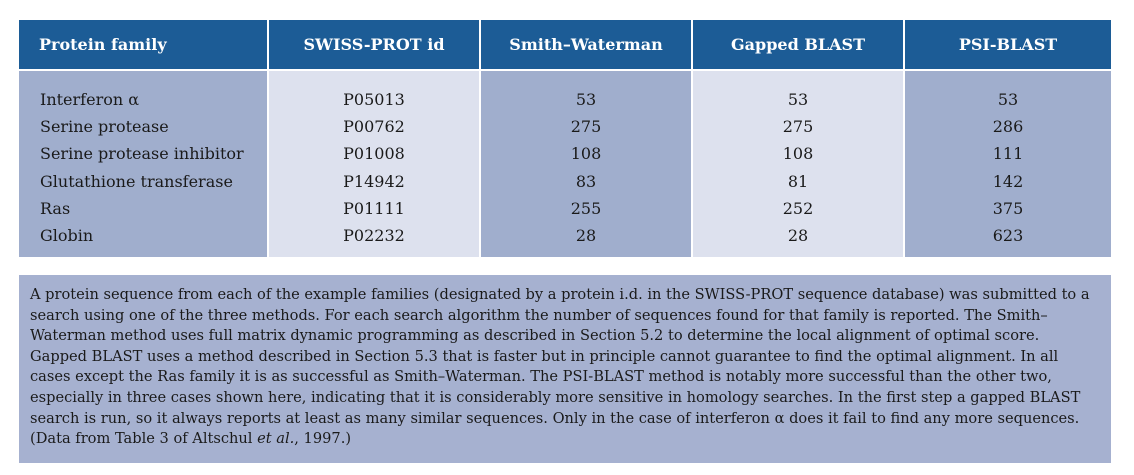 The height and width of the screenshot is (475, 1134). Describe the element at coordinates (798, 181) in the screenshot. I see `cell-gapped-blast: 81` at that location.